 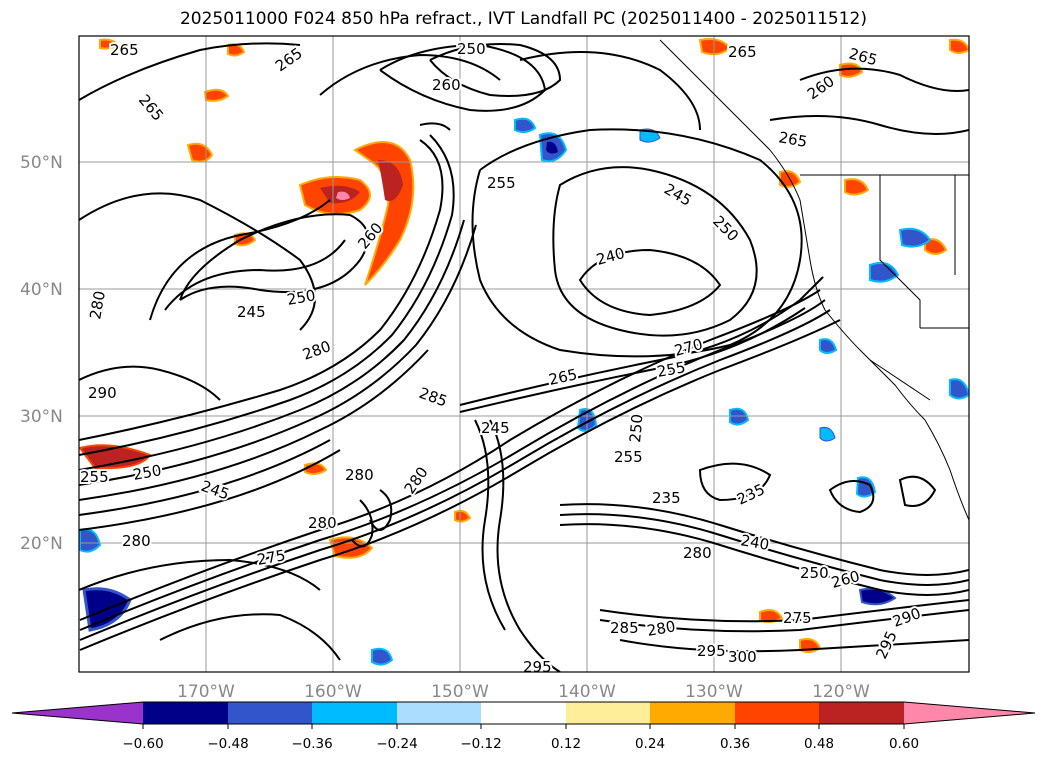 I want to click on colorbar-tick-label: 0.12, so click(x=566, y=744).